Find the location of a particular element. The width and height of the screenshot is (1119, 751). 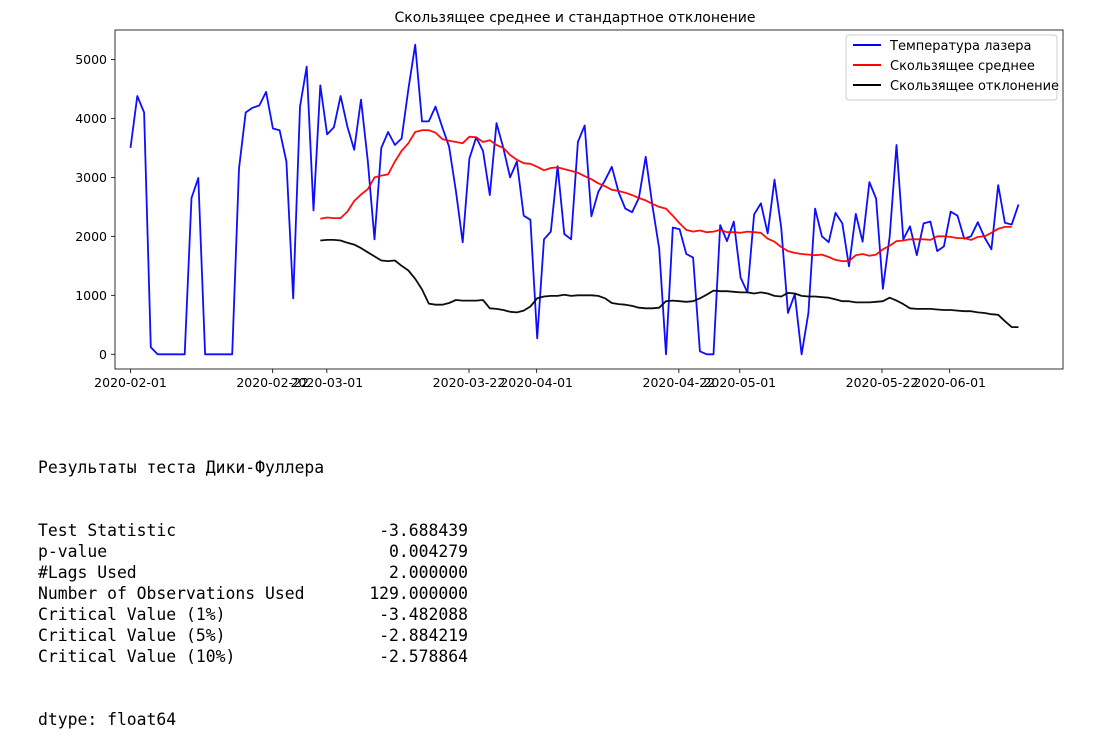

output-row: Number of Observations Used 129.000000 is located at coordinates (253, 593).